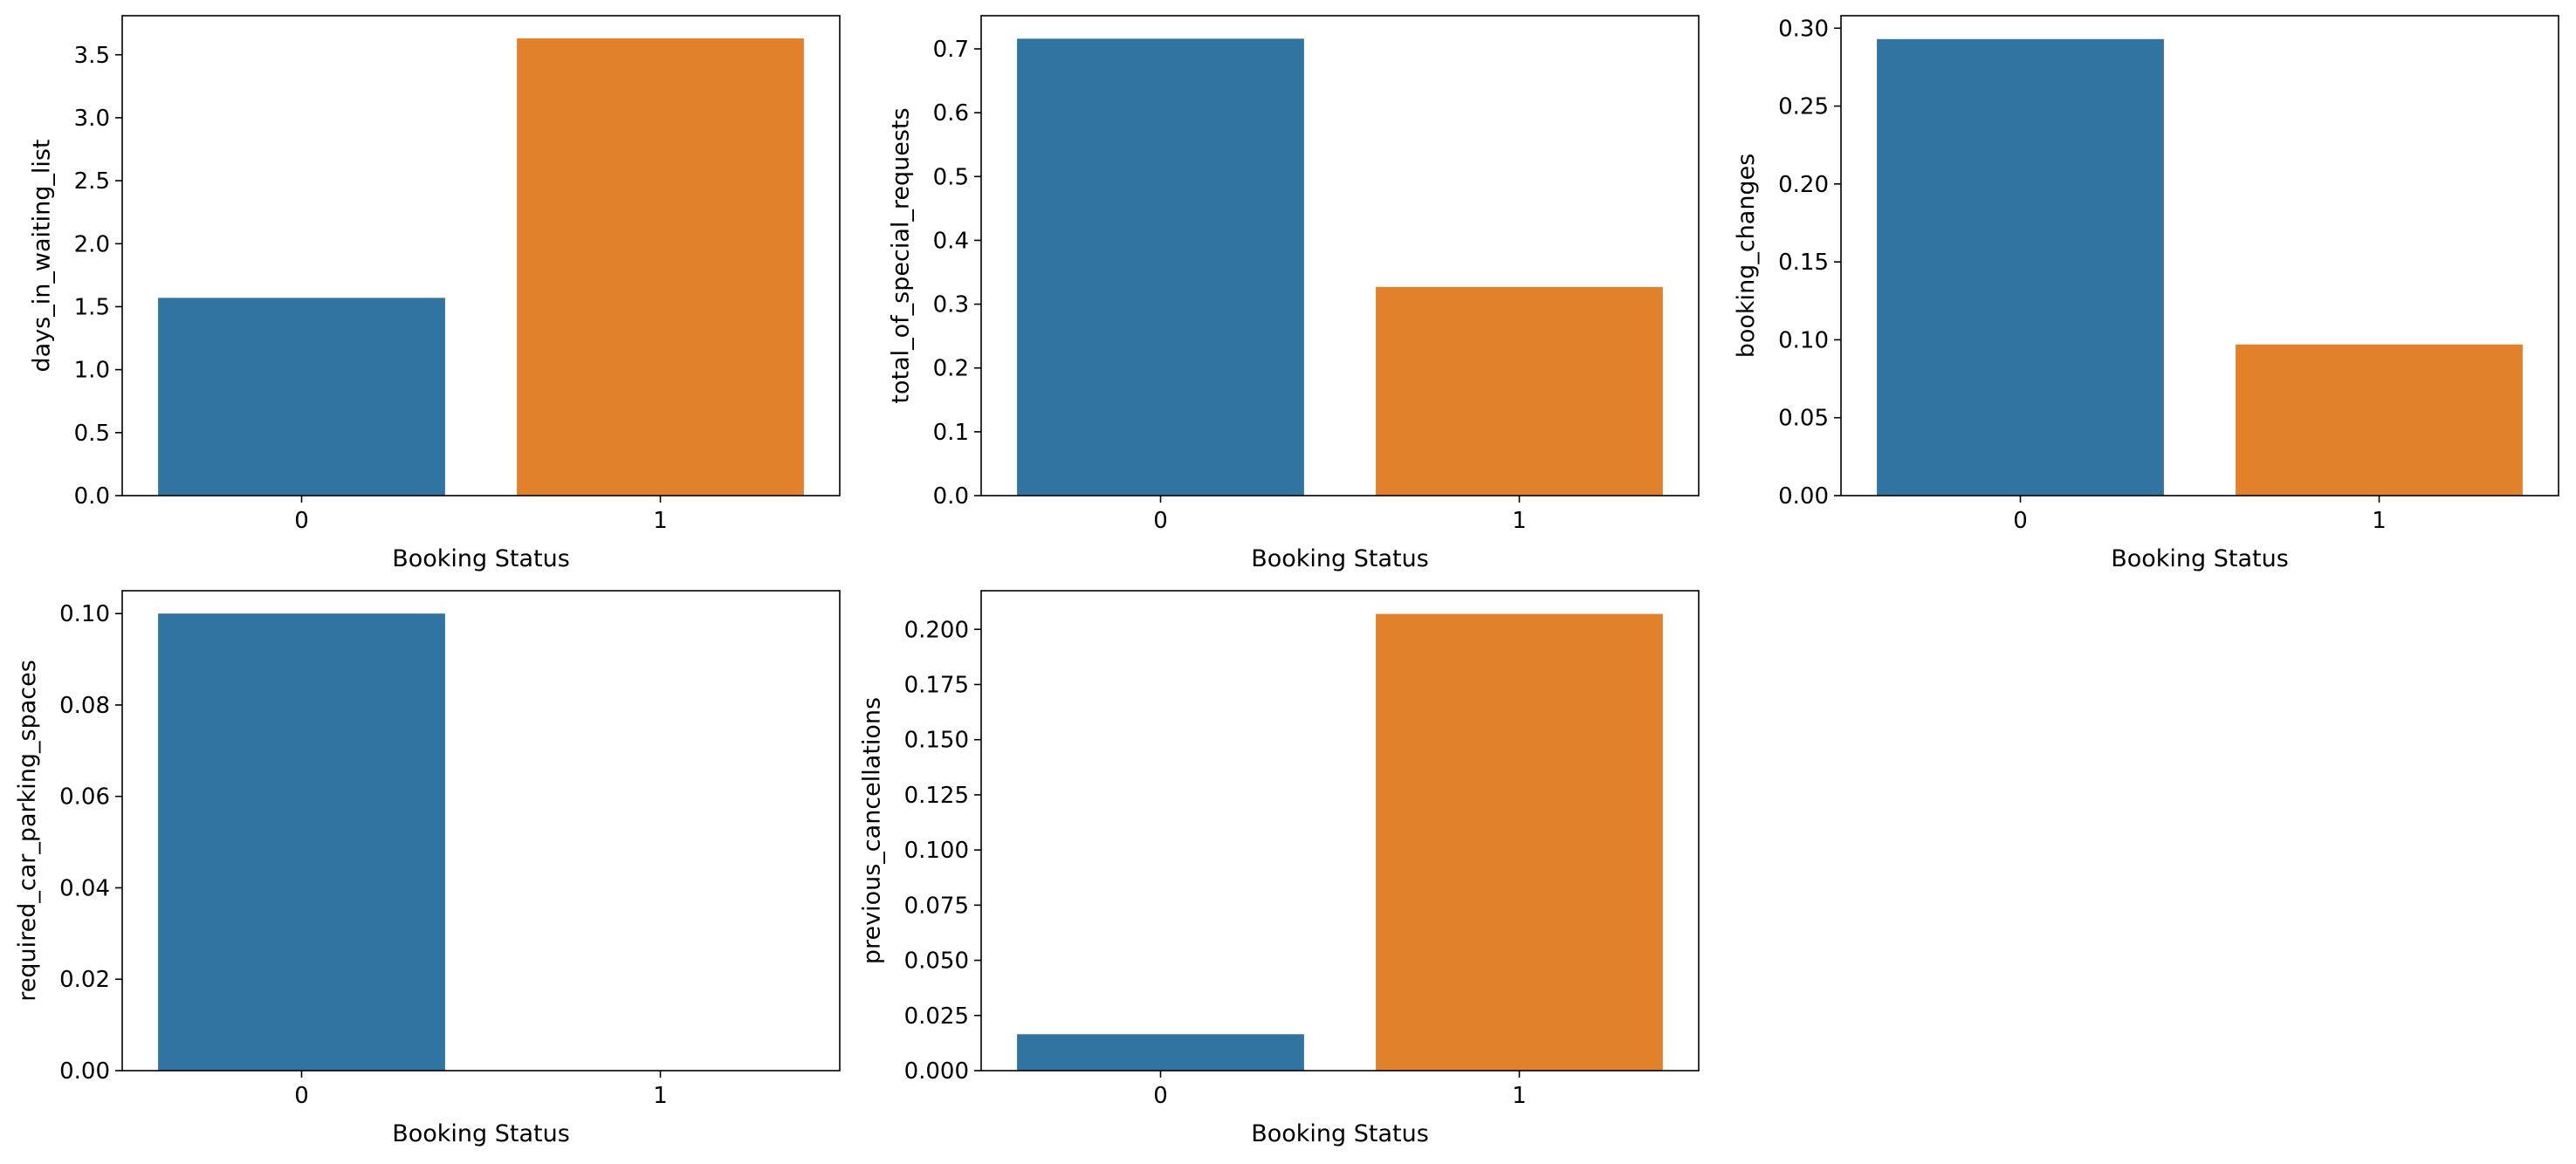 The image size is (2576, 1164). I want to click on y-axis-label: days_in_waiting_list, so click(42, 256).